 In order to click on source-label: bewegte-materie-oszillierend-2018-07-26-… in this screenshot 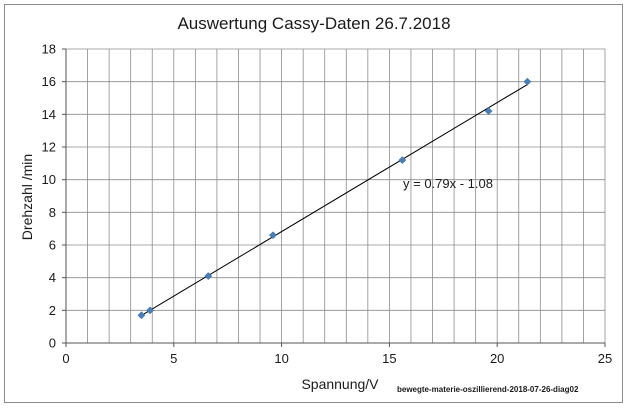, I will do `click(488, 389)`.